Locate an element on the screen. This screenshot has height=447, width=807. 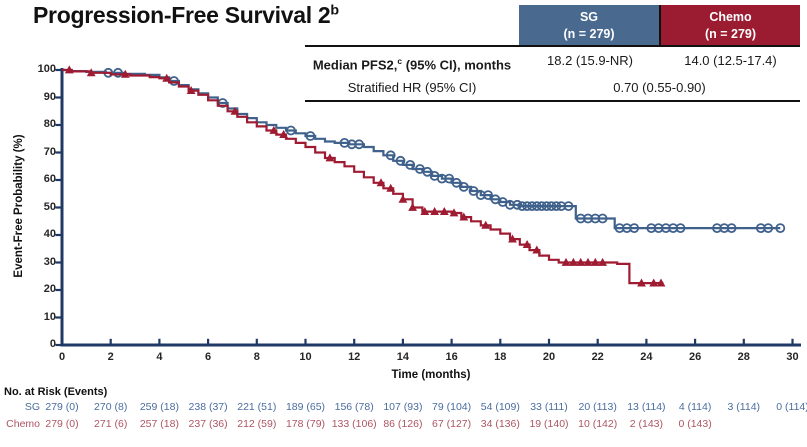
risk-value: 0 (114) is located at coordinates (791, 407).